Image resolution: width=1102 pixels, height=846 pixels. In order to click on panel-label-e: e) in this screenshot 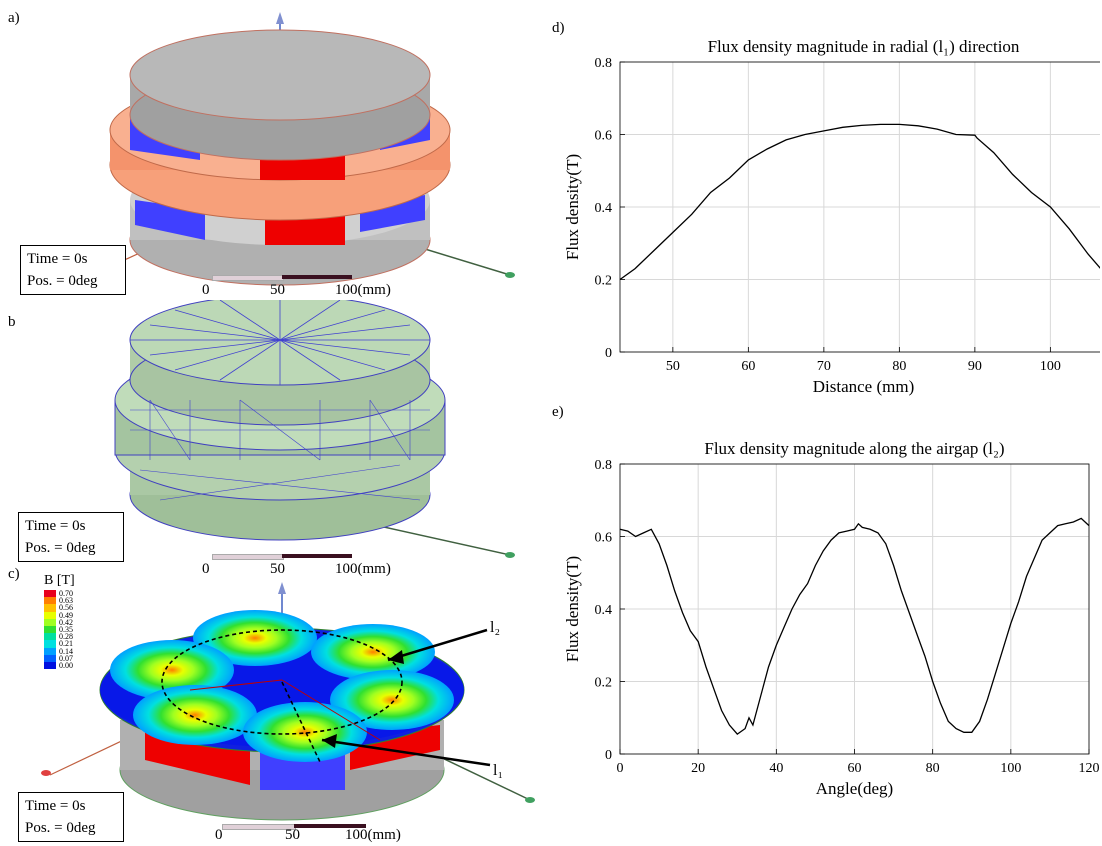, I will do `click(558, 412)`.